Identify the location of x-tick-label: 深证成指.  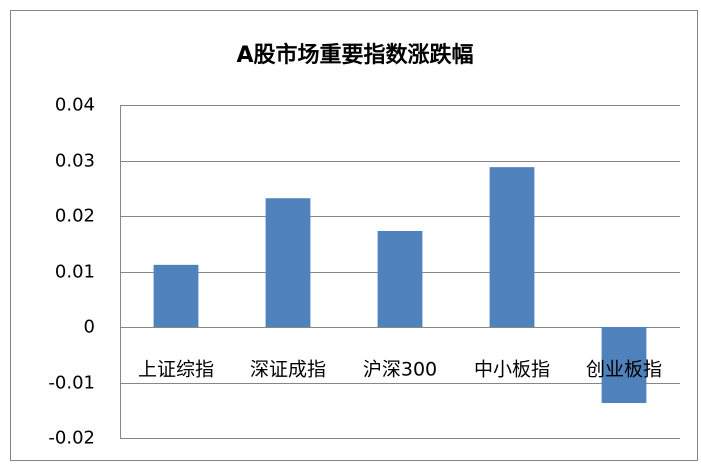
(288, 370).